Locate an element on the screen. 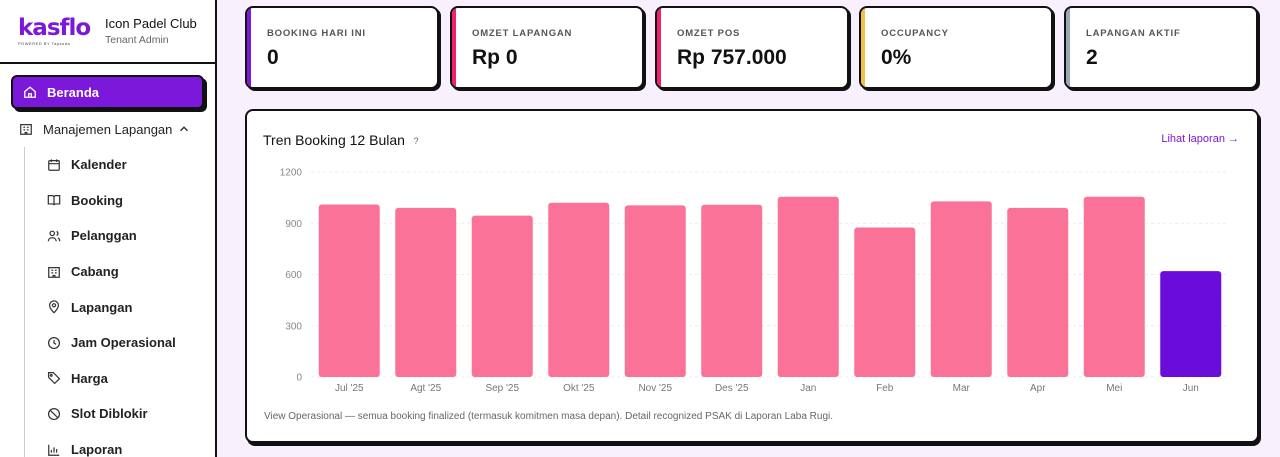  stat-label: BOOKING HARI INI is located at coordinates (316, 33).